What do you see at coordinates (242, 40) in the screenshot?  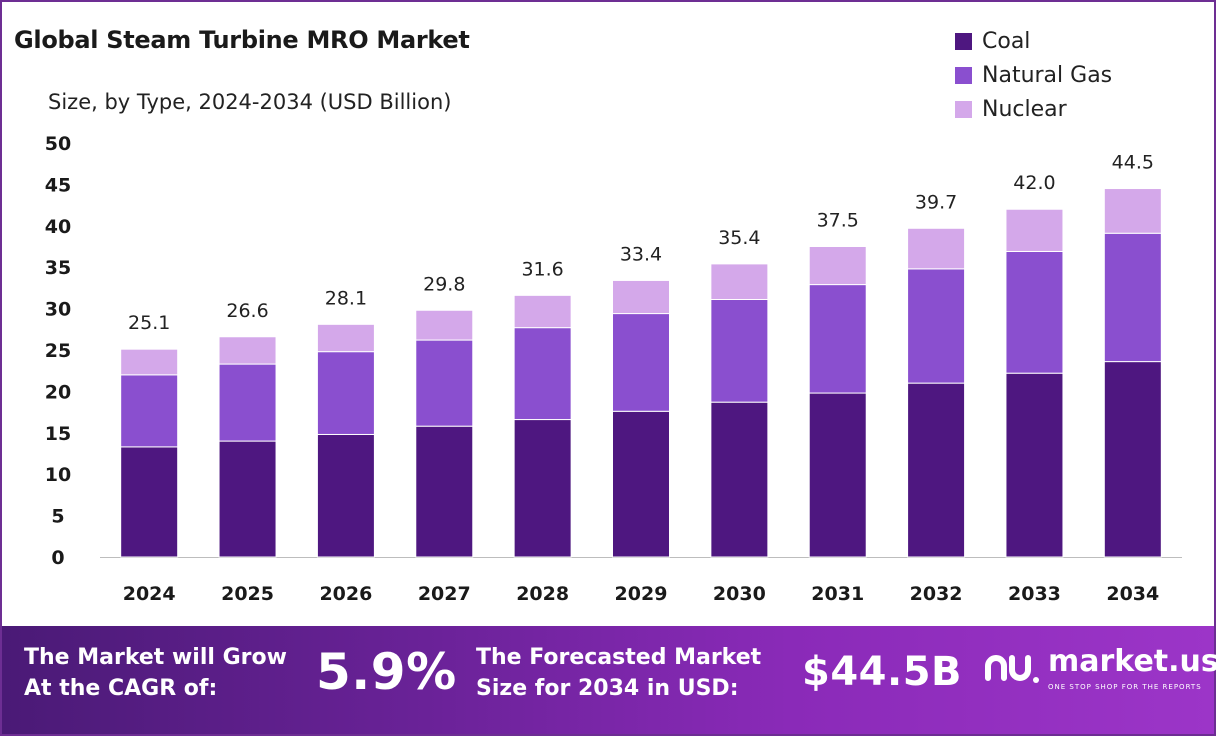 I see `chart-title: Global Steam Turbine MRO Market` at bounding box center [242, 40].